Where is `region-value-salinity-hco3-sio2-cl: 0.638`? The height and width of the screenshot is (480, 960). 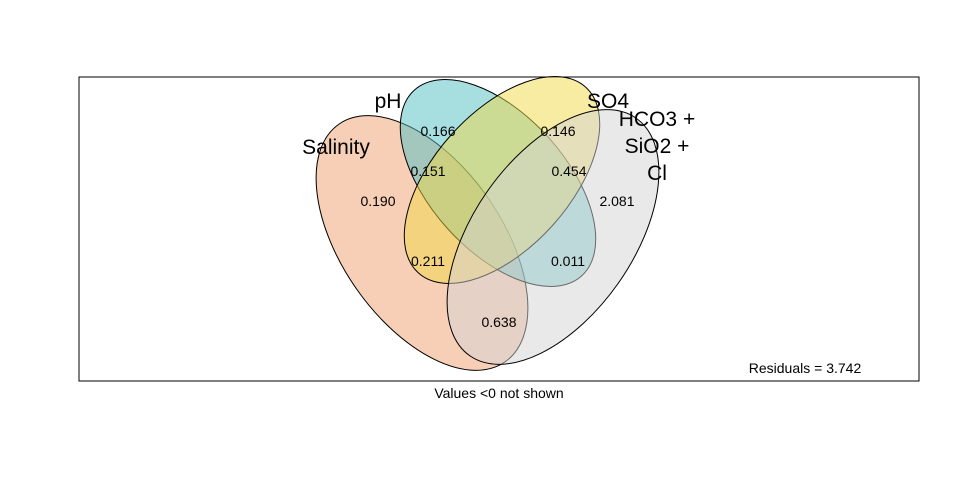
region-value-salinity-hco3-sio2-cl: 0.638 is located at coordinates (498, 322).